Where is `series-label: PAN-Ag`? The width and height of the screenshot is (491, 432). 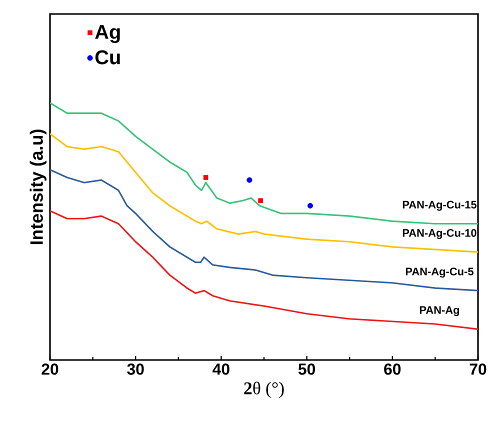
series-label: PAN-Ag is located at coordinates (440, 311).